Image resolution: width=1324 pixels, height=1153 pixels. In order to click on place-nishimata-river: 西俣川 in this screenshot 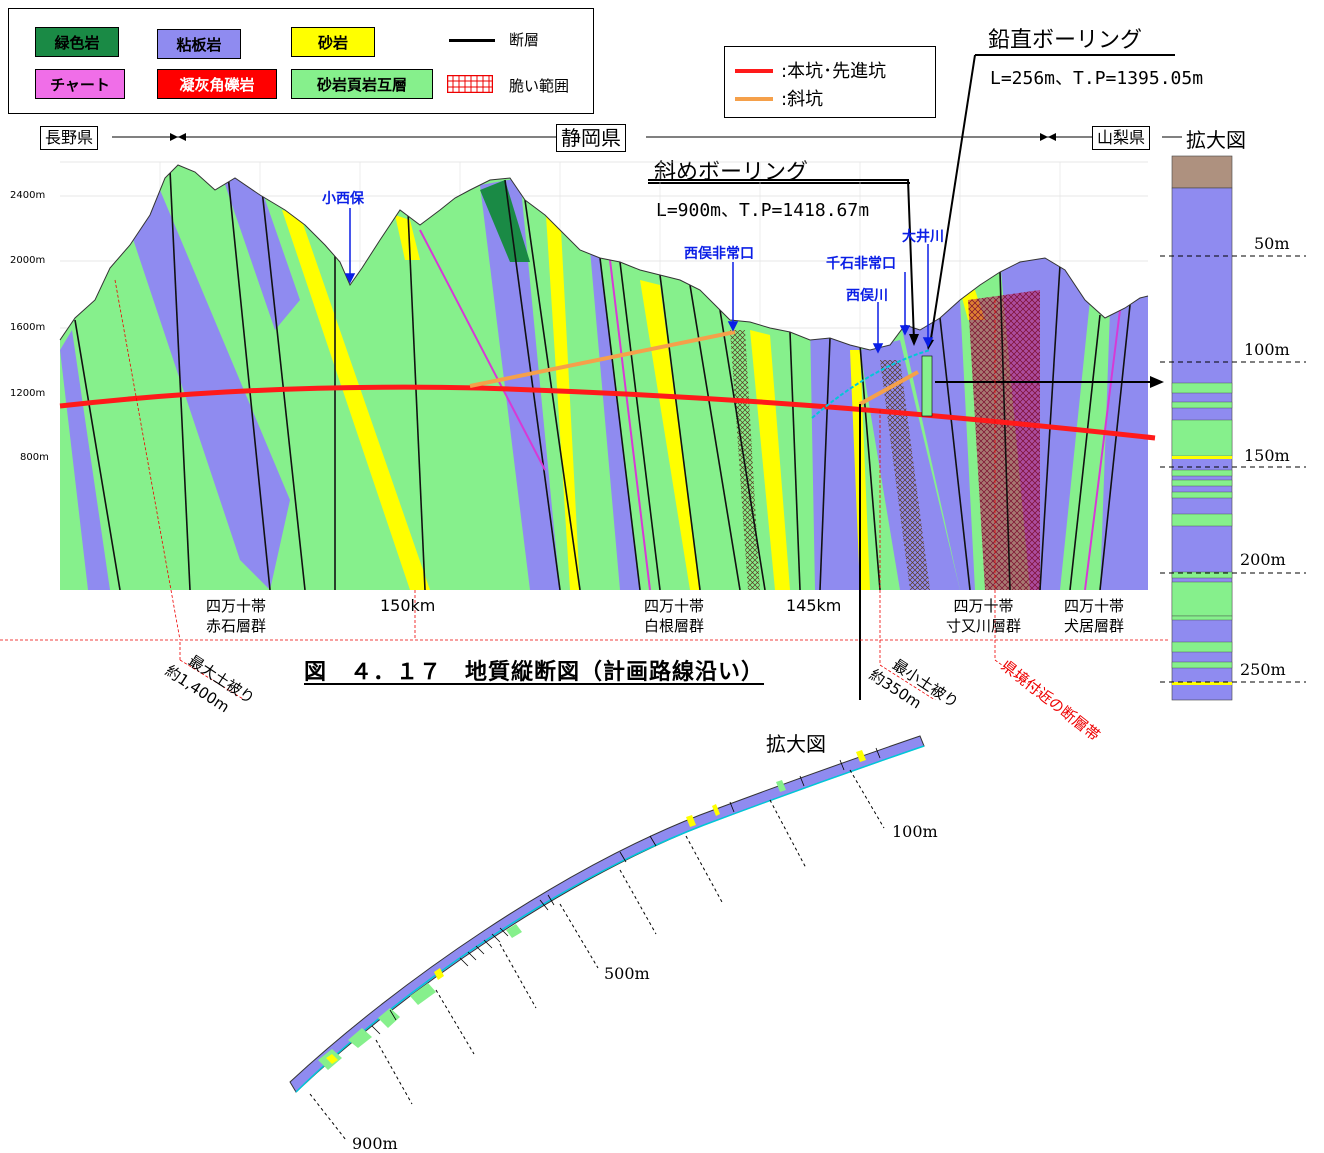, I will do `click(867, 296)`.